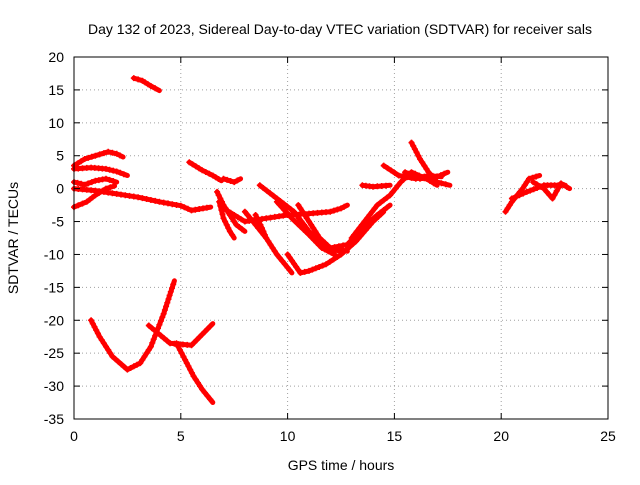 The height and width of the screenshot is (485, 640). Describe the element at coordinates (58, 222) in the screenshot. I see `y-tick-label-5: -5` at that location.